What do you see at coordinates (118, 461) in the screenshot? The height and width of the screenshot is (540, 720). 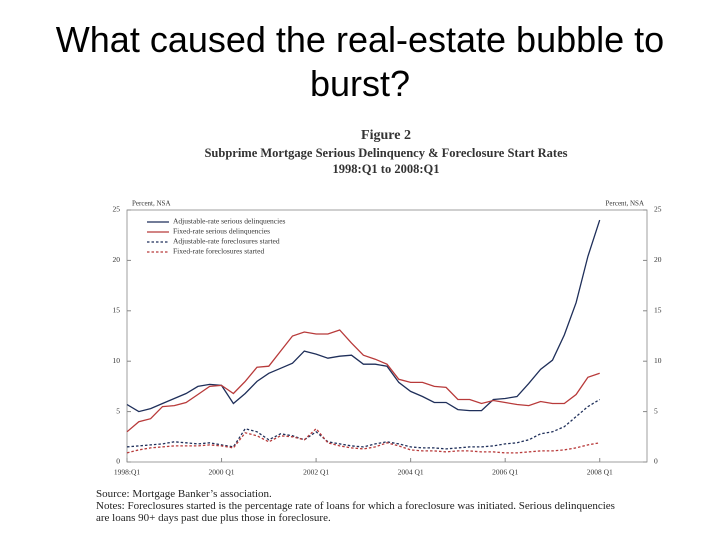 I see `y-tick-label: 0` at bounding box center [118, 461].